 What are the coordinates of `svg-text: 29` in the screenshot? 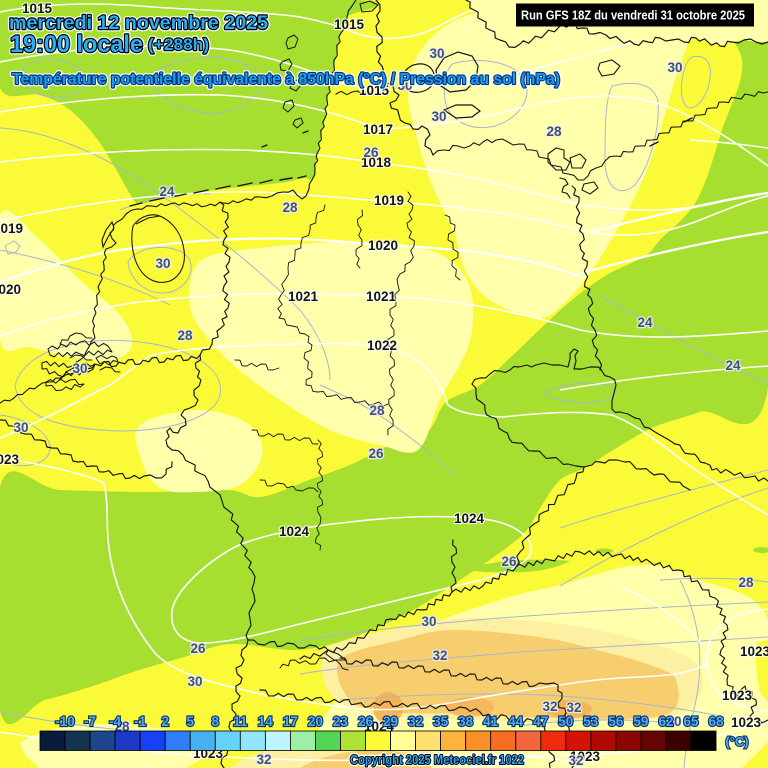 It's located at (390, 721).